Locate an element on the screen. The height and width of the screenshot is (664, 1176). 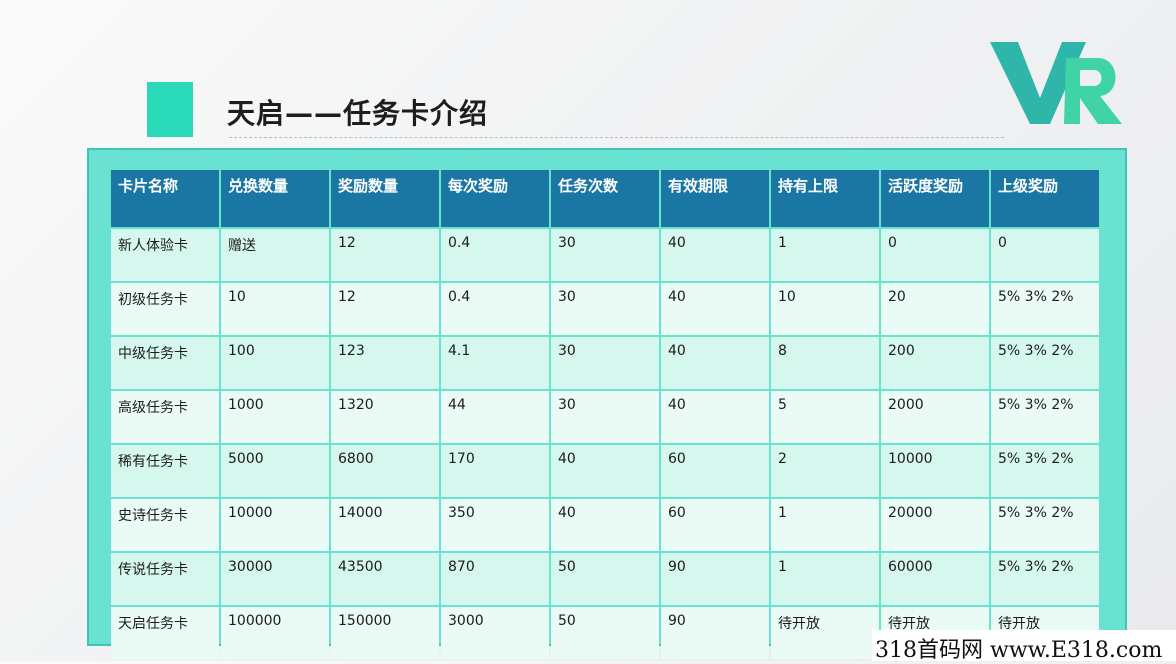
site-watermark: 318首码网 www.E318.com is located at coordinates (1024, 646).